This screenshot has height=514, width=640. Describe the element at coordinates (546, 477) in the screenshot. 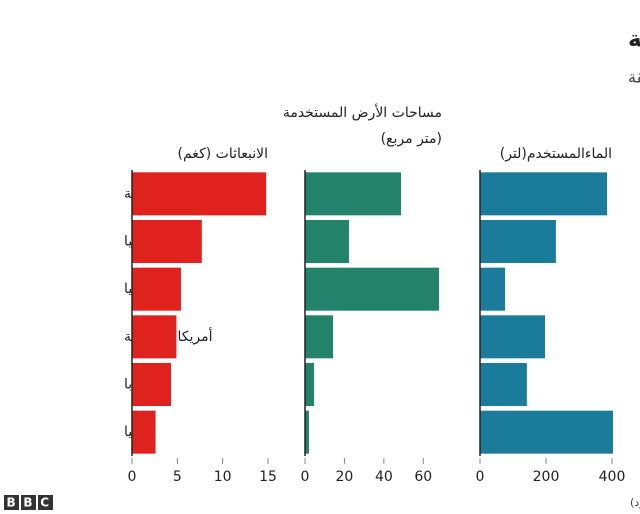

I see `x-tick-label: 200` at that location.